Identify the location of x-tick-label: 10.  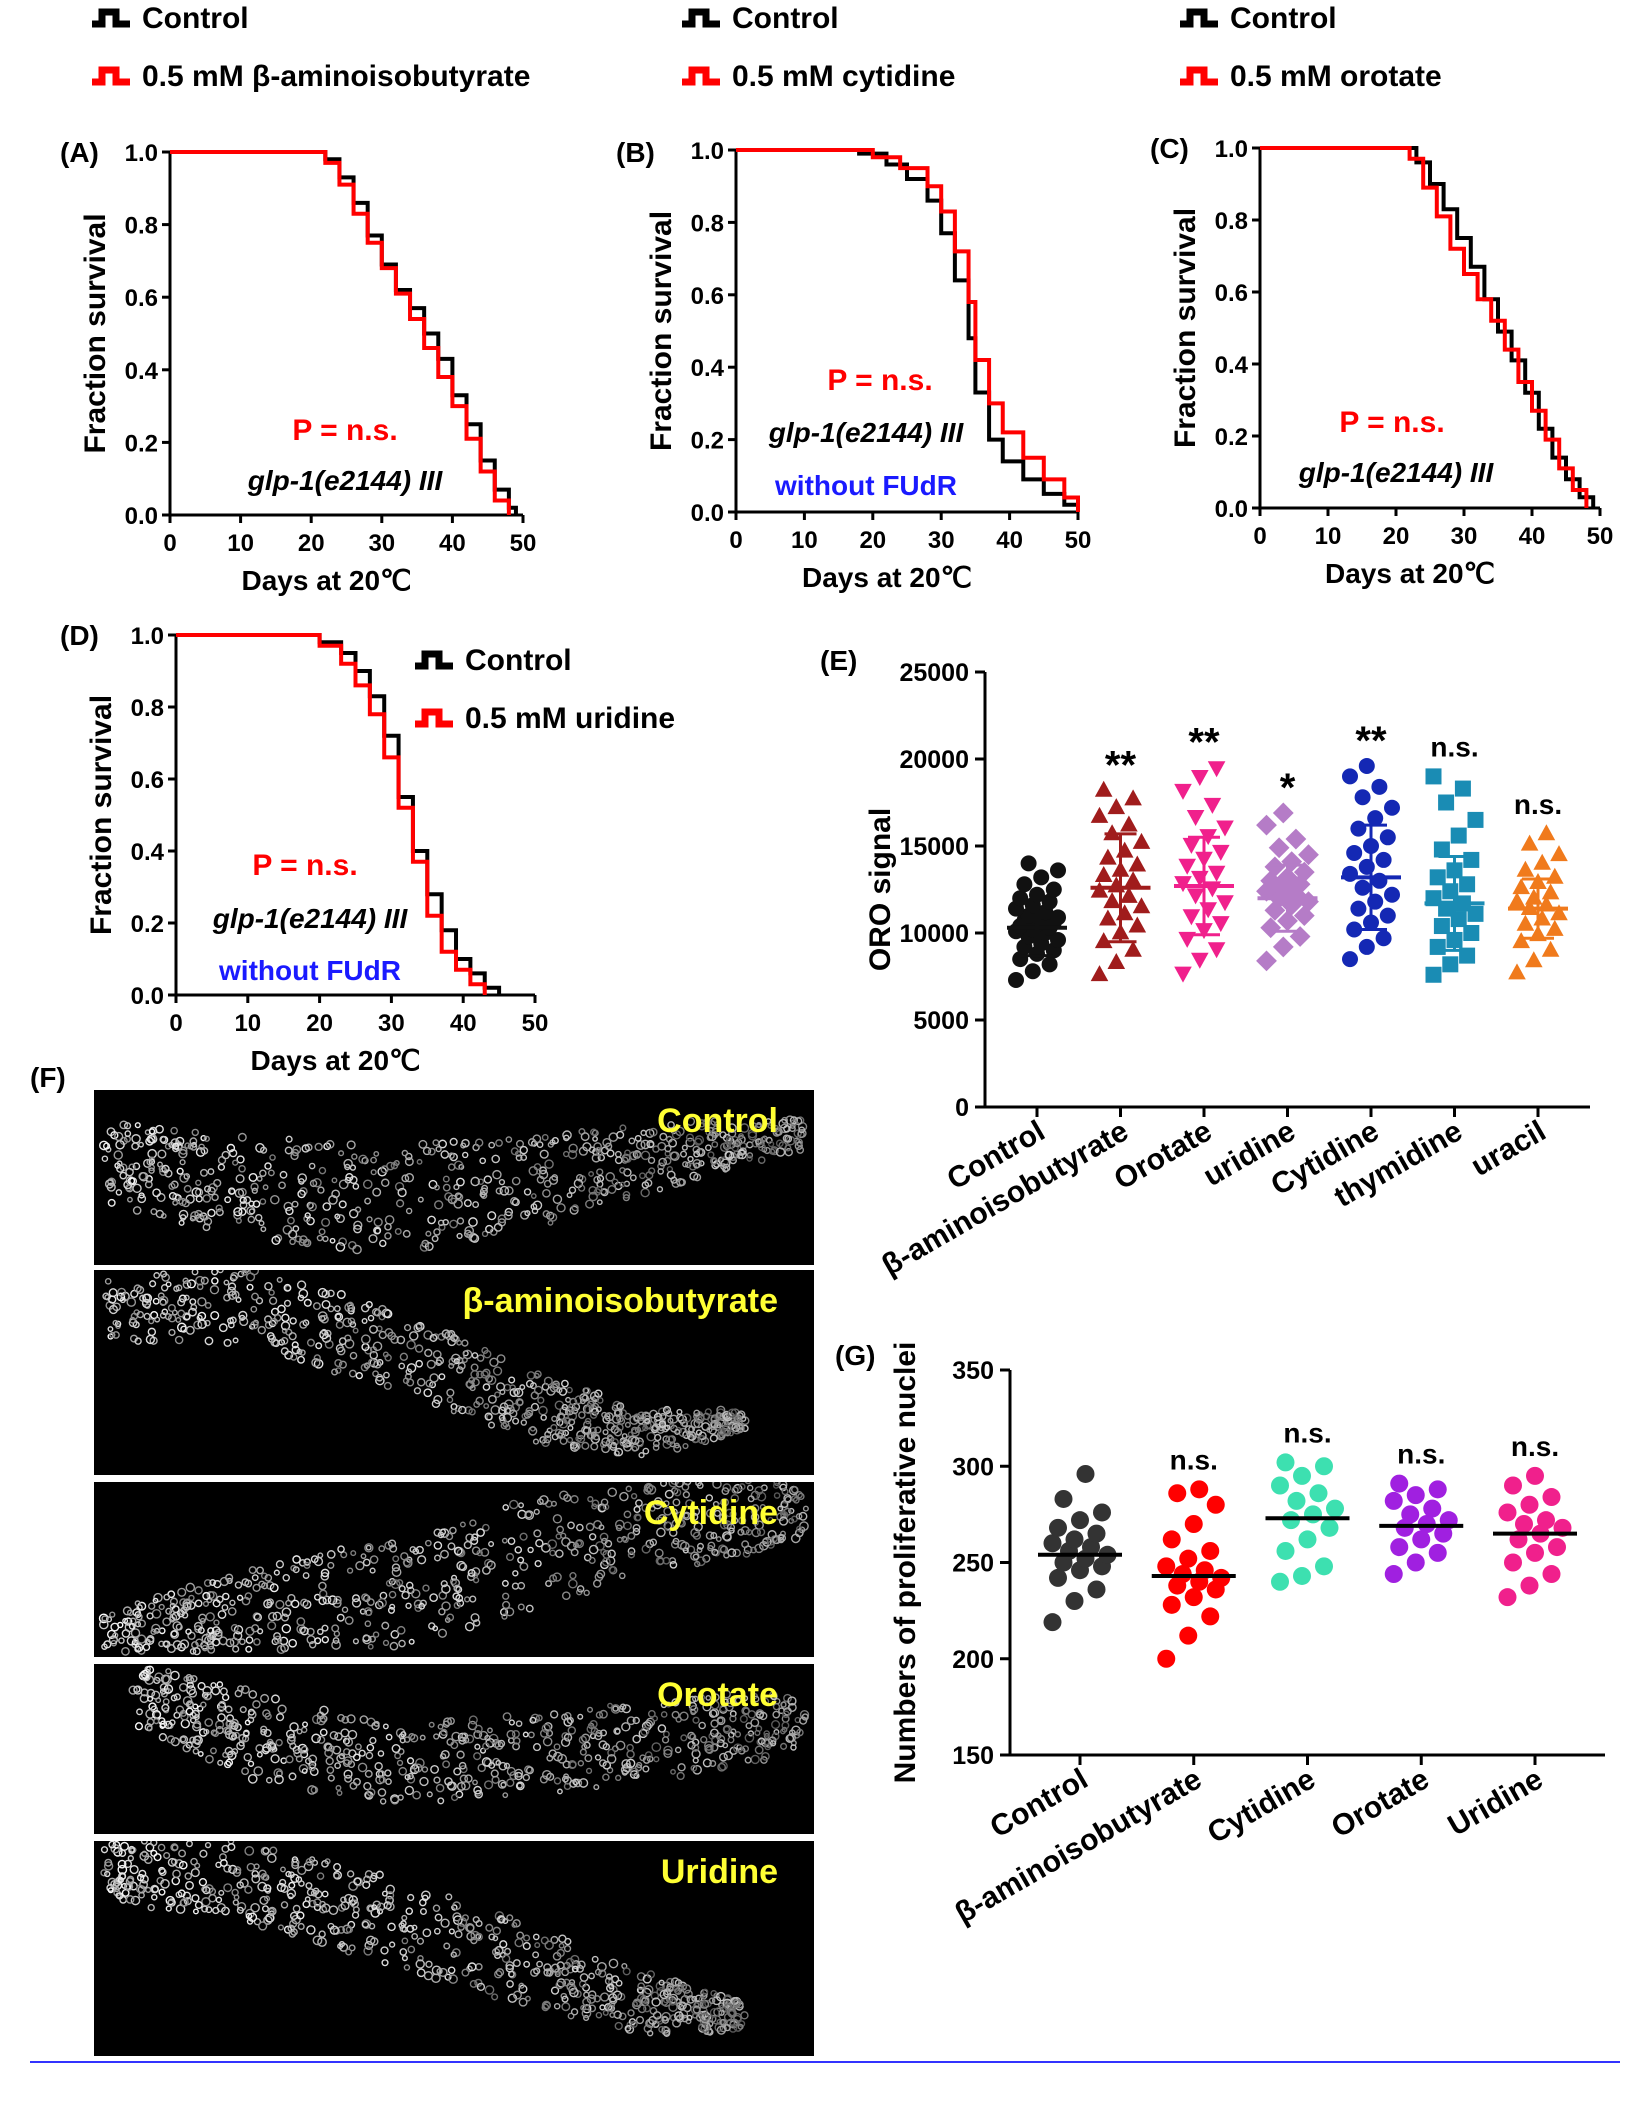
(804, 540).